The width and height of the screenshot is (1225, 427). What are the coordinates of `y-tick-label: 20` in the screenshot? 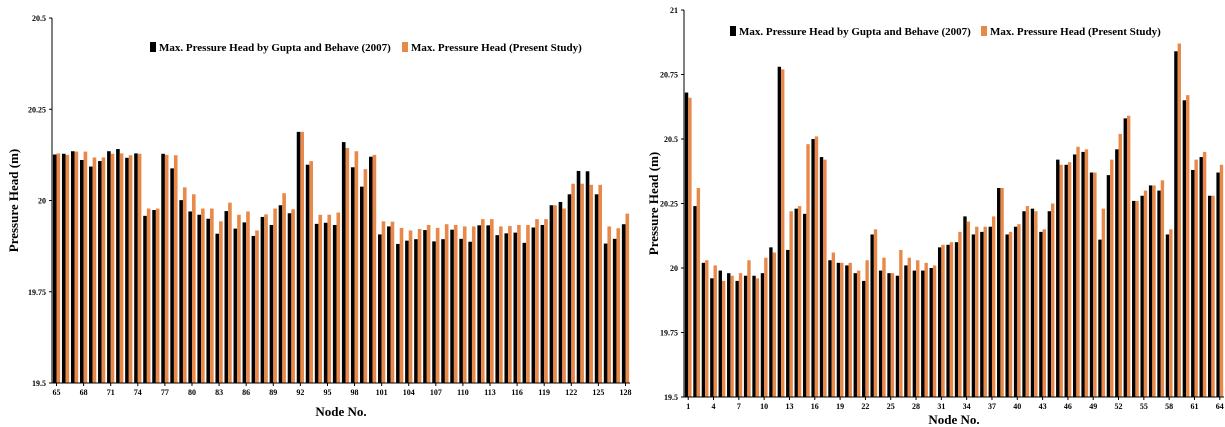 It's located at (674, 268).